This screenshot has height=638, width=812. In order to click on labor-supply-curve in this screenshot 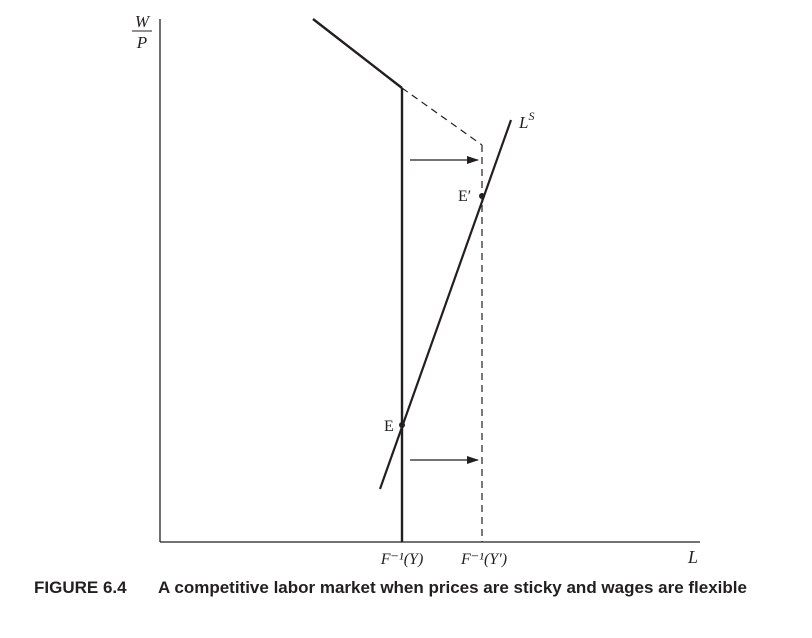, I will do `click(445, 304)`.